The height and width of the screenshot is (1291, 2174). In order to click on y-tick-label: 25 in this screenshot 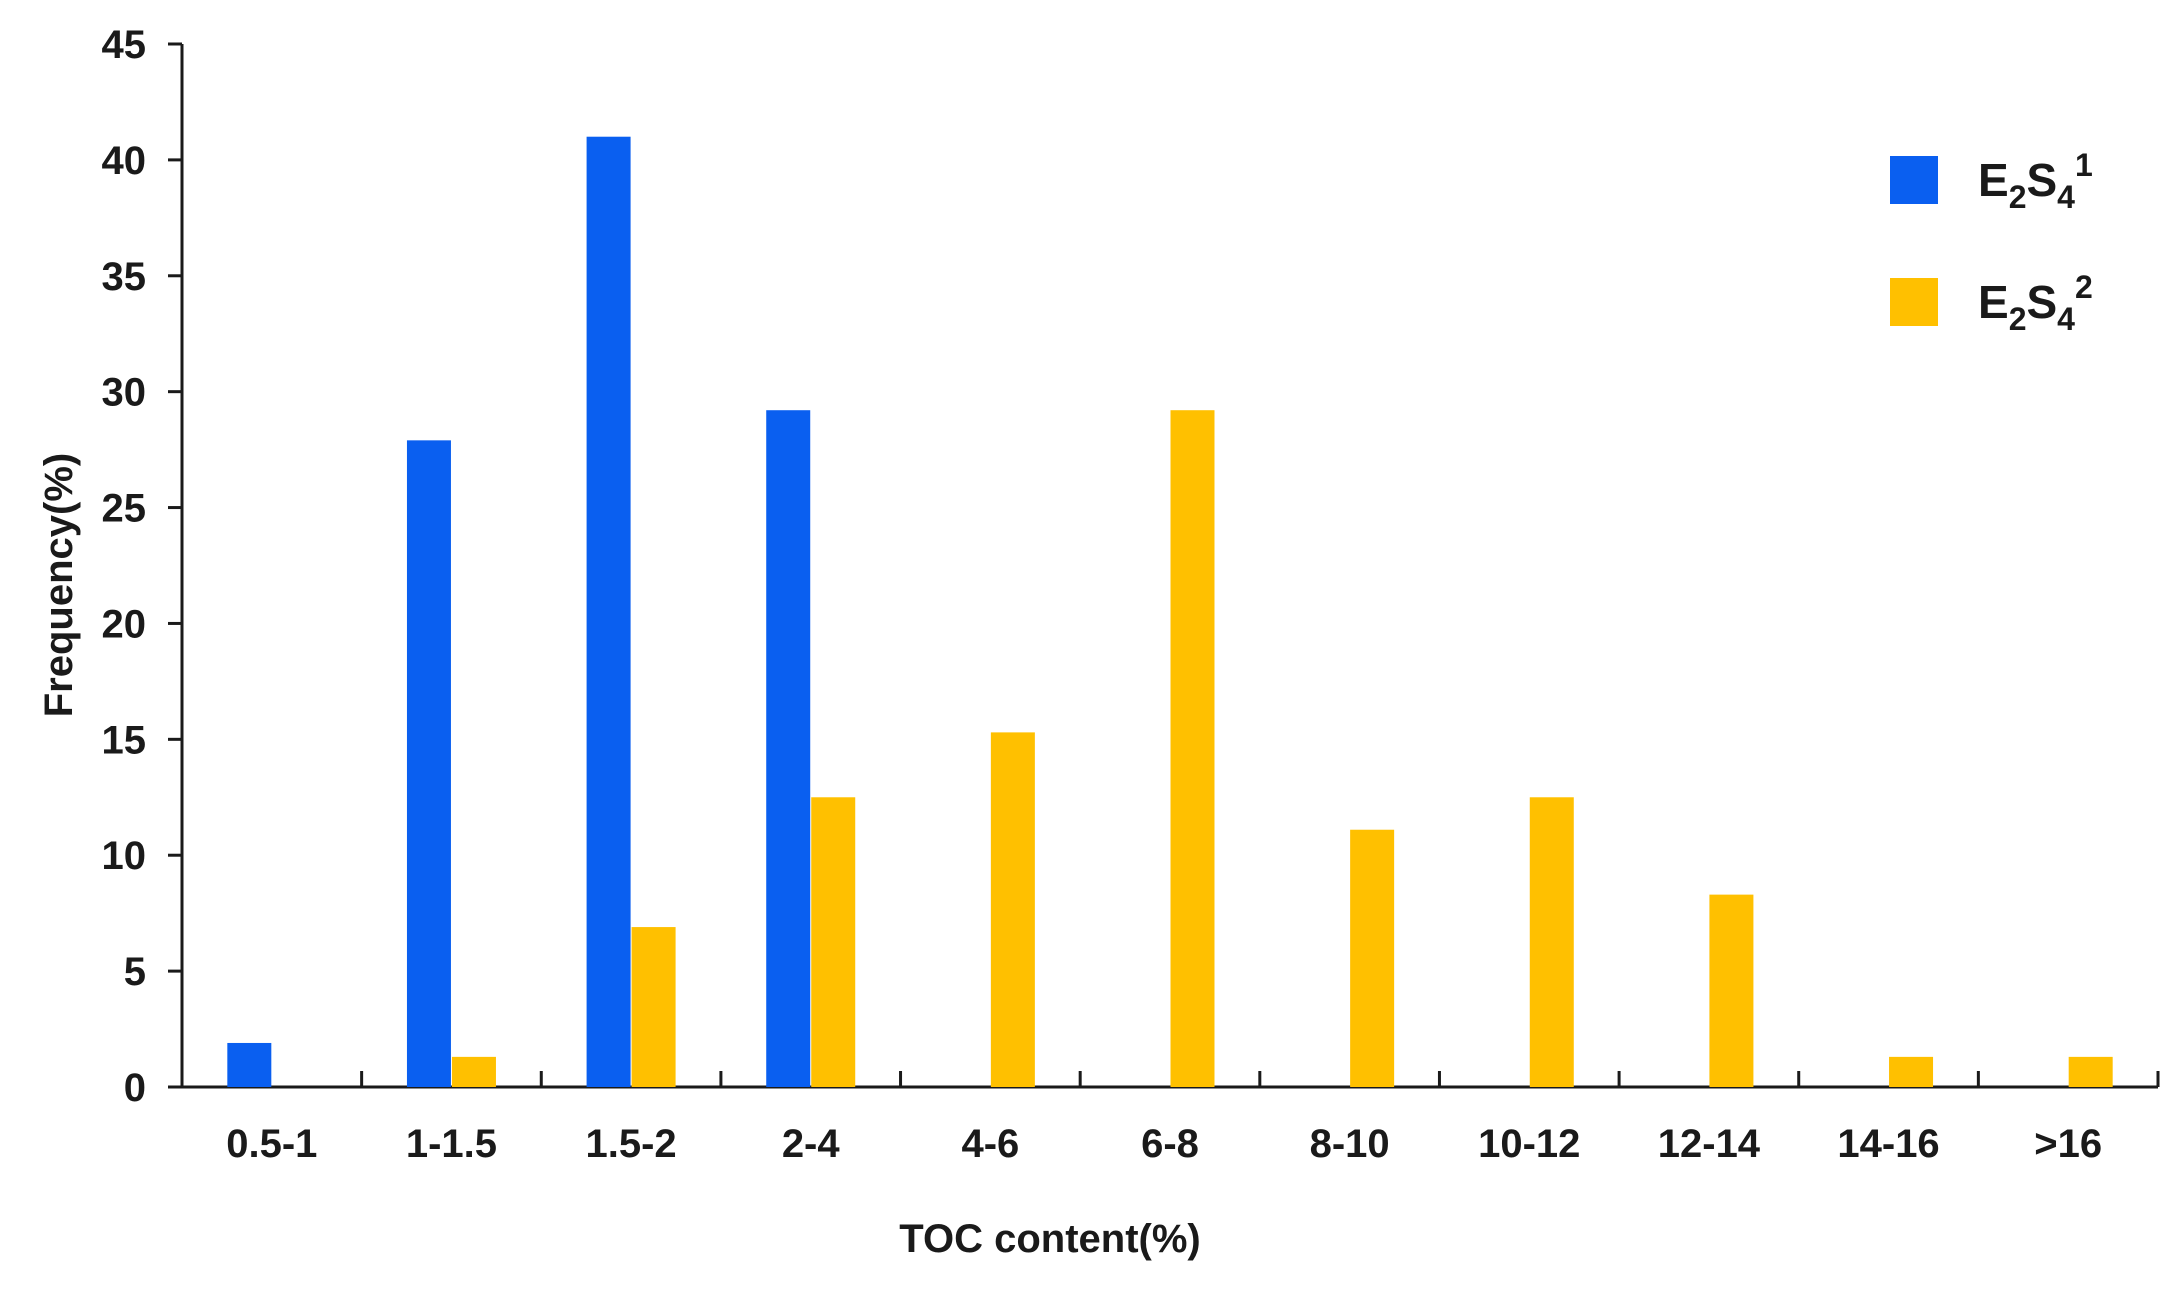, I will do `click(124, 509)`.